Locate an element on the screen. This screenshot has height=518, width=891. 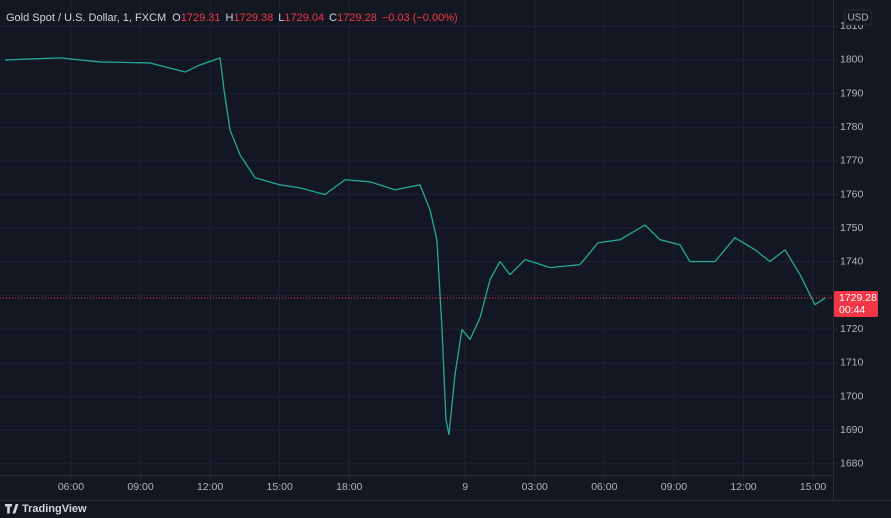
y-tick-label: 1780 is located at coordinates (852, 127).